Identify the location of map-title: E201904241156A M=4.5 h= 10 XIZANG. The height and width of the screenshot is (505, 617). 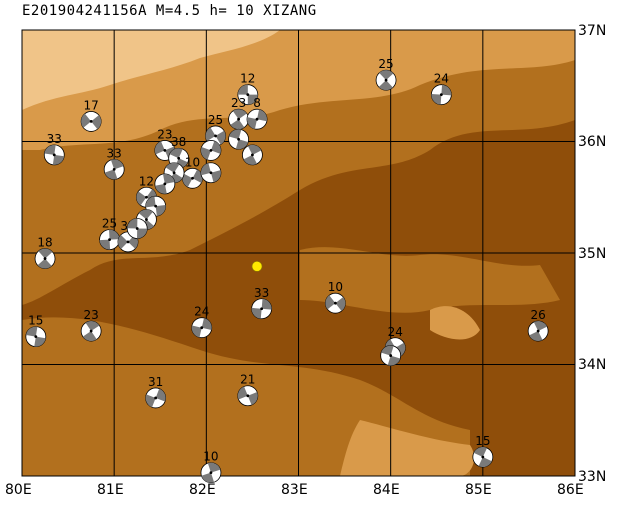
(169, 11).